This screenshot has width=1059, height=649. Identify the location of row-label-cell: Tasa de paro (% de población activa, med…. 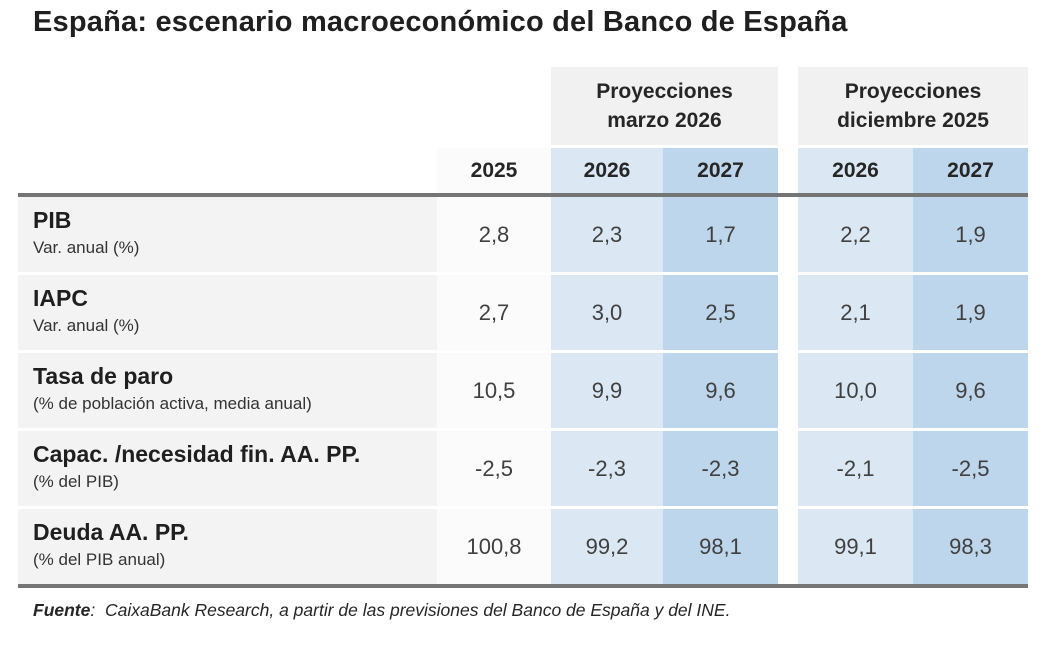
(227, 390).